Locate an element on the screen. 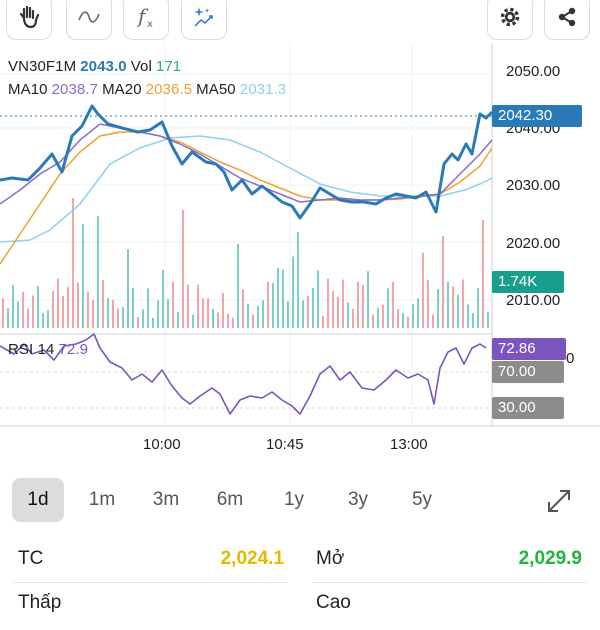  period-6m: 6m is located at coordinates (230, 499).